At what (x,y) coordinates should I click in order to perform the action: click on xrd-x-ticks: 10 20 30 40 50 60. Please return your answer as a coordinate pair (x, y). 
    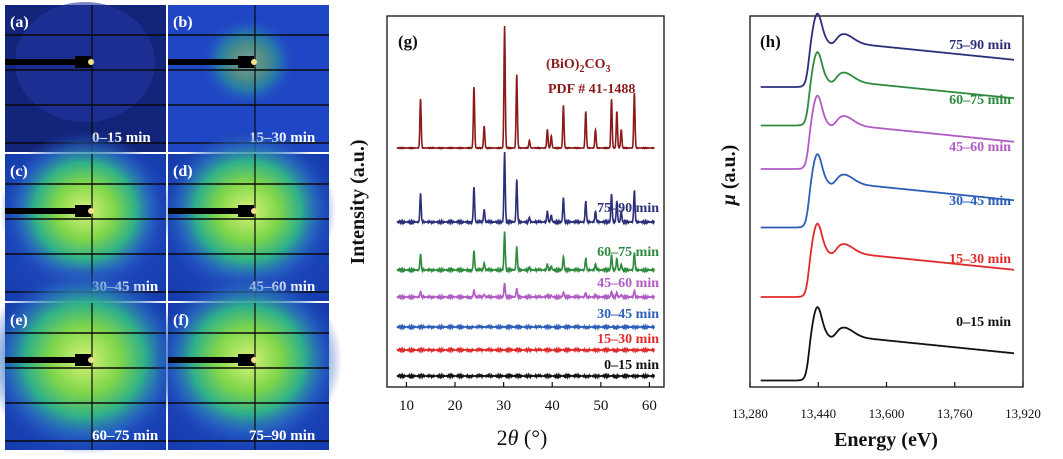
    Looking at the image, I should click on (528, 398).